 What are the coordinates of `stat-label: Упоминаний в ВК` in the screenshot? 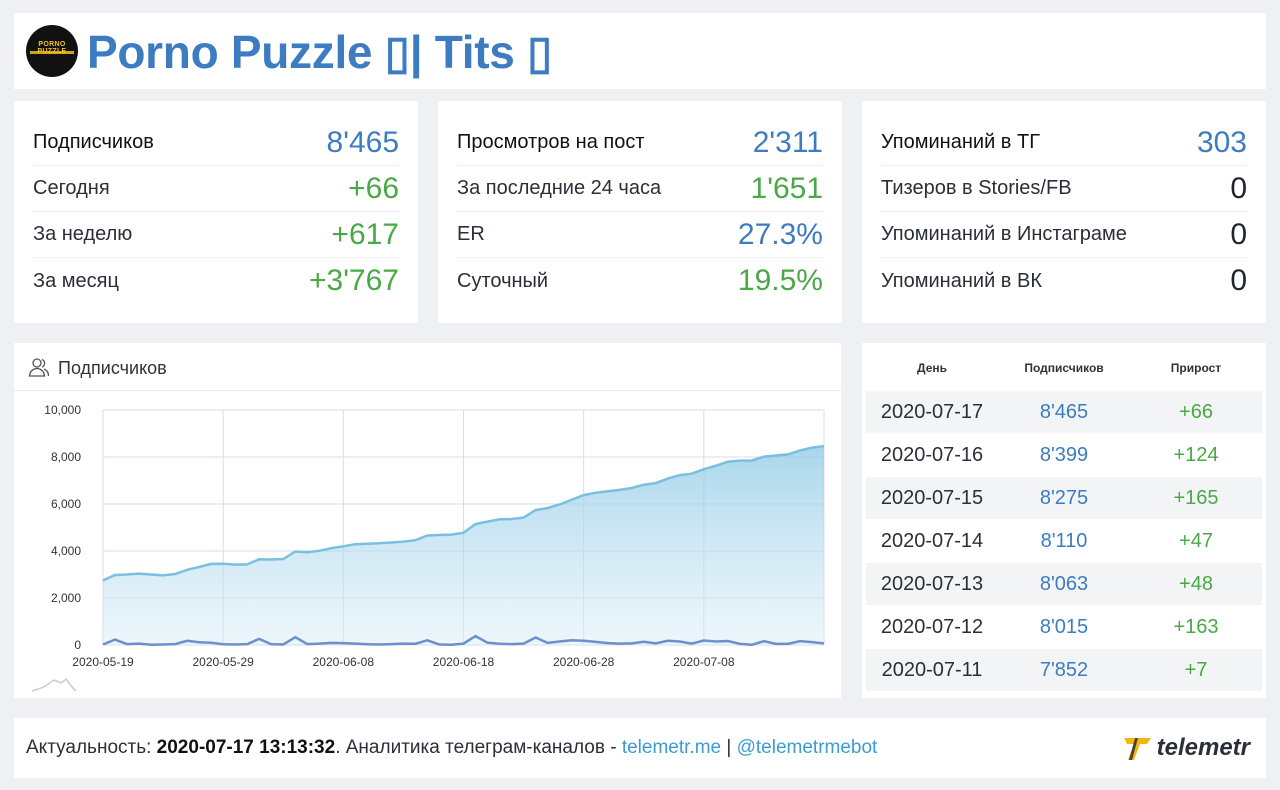 It's located at (961, 280).